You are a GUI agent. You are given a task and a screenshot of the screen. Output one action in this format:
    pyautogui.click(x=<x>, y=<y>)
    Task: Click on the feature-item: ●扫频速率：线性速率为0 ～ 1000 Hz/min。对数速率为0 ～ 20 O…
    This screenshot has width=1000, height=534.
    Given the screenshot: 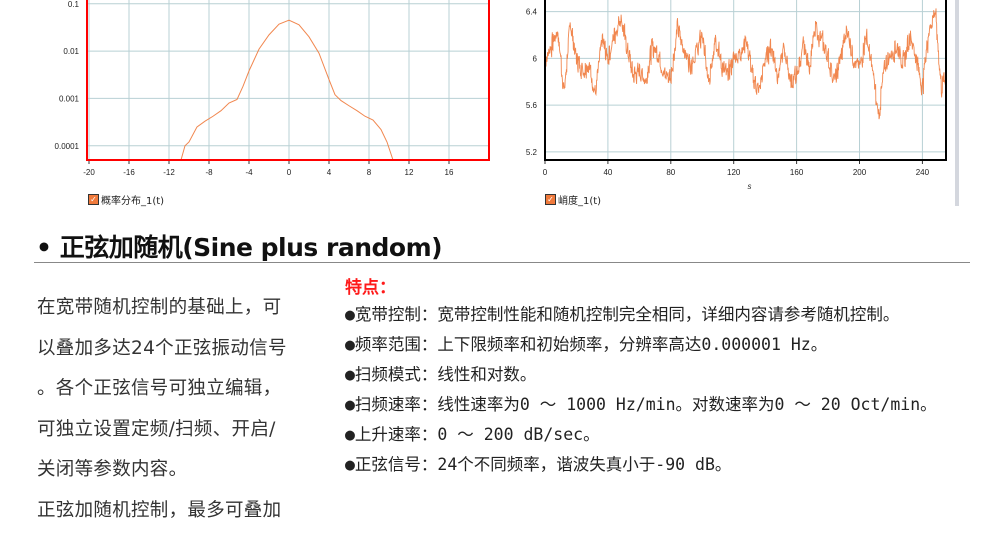 What is the action you would take?
    pyautogui.click(x=641, y=404)
    